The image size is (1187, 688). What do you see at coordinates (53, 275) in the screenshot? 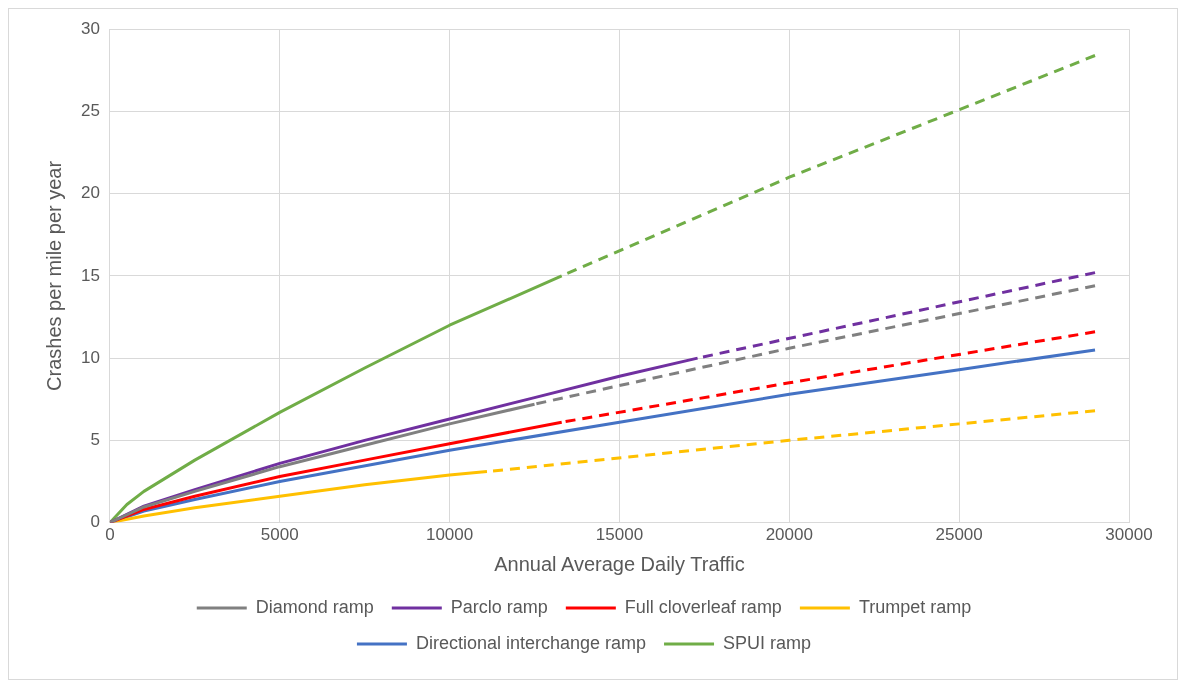
I see `y-axis-title: Crashes per mile per year` at bounding box center [53, 275].